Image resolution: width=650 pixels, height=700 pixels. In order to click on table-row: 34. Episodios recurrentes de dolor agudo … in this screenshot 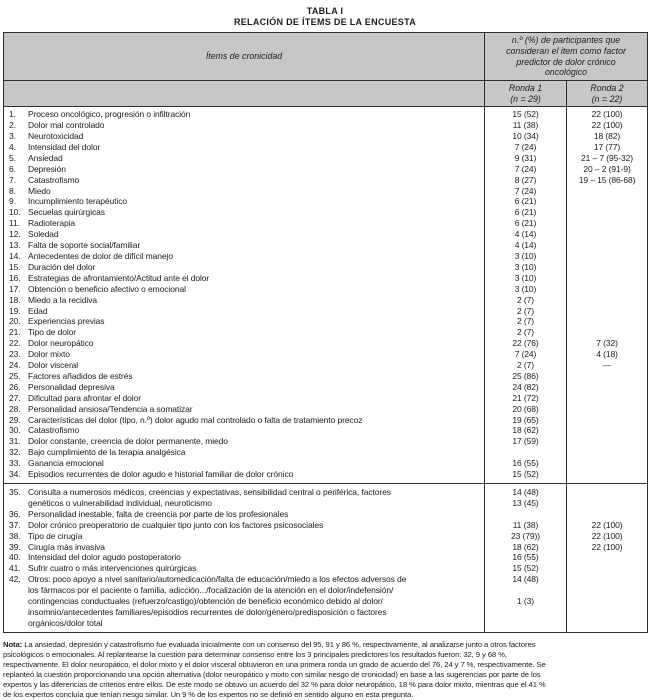, I will do `click(325, 476)`.